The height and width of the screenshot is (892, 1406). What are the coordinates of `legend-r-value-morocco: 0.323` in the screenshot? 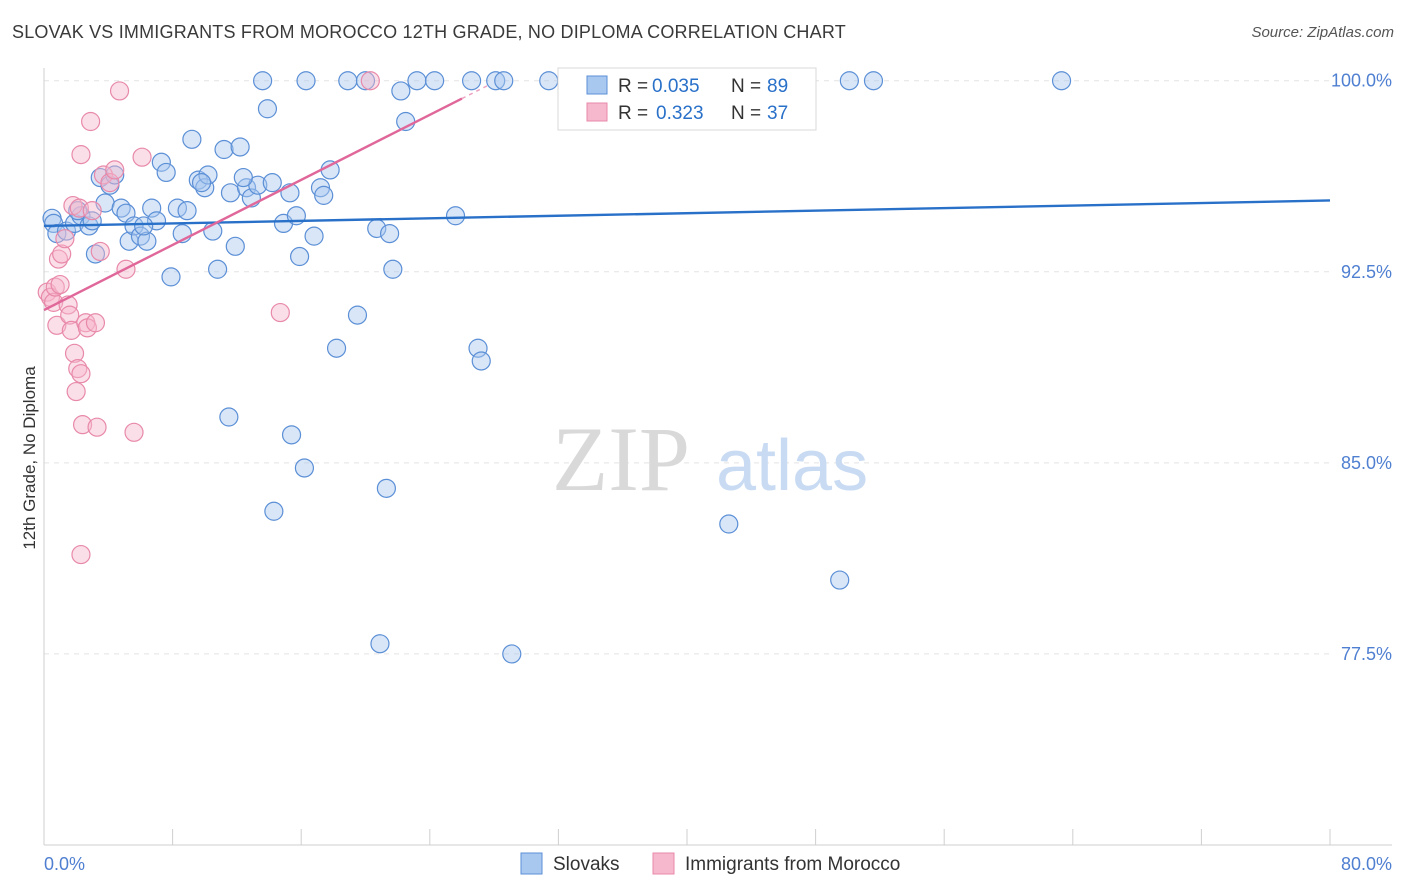 It's located at (680, 113).